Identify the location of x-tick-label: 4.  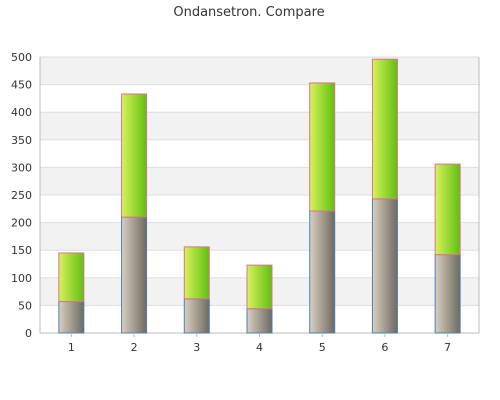
(259, 347).